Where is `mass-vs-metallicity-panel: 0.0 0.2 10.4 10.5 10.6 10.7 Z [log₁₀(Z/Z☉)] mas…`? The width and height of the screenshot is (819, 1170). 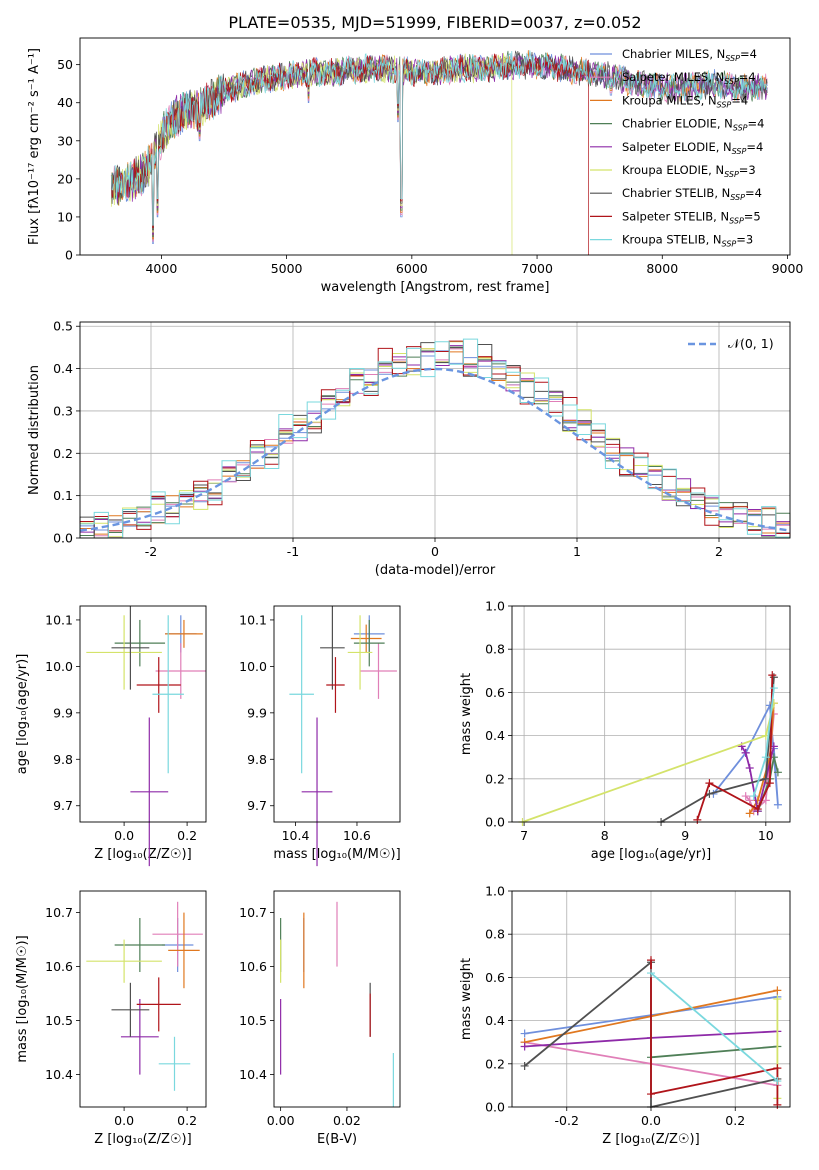 mass-vs-metallicity-panel: 0.0 0.2 10.4 10.5 10.6 10.7 Z [log₁₀(Z/Z☉)] mas… is located at coordinates (111, 1018).